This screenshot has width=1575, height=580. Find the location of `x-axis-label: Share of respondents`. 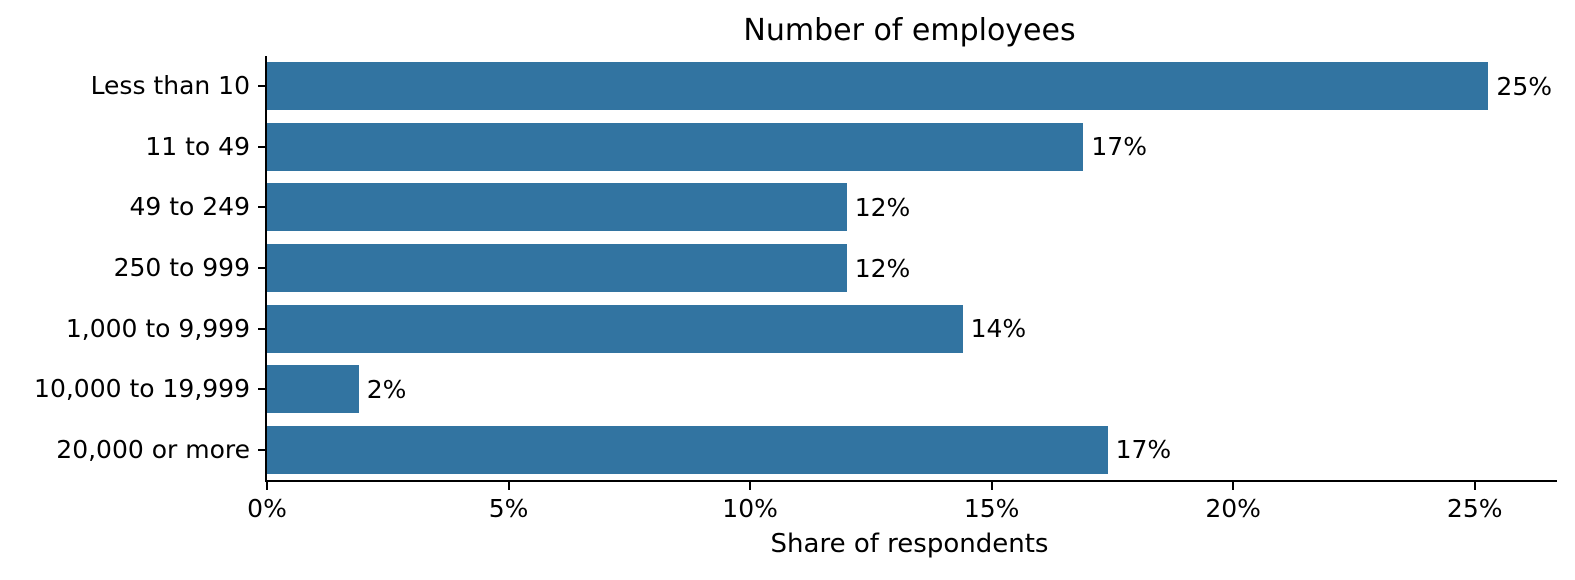

x-axis-label: Share of respondents is located at coordinates (909, 544).